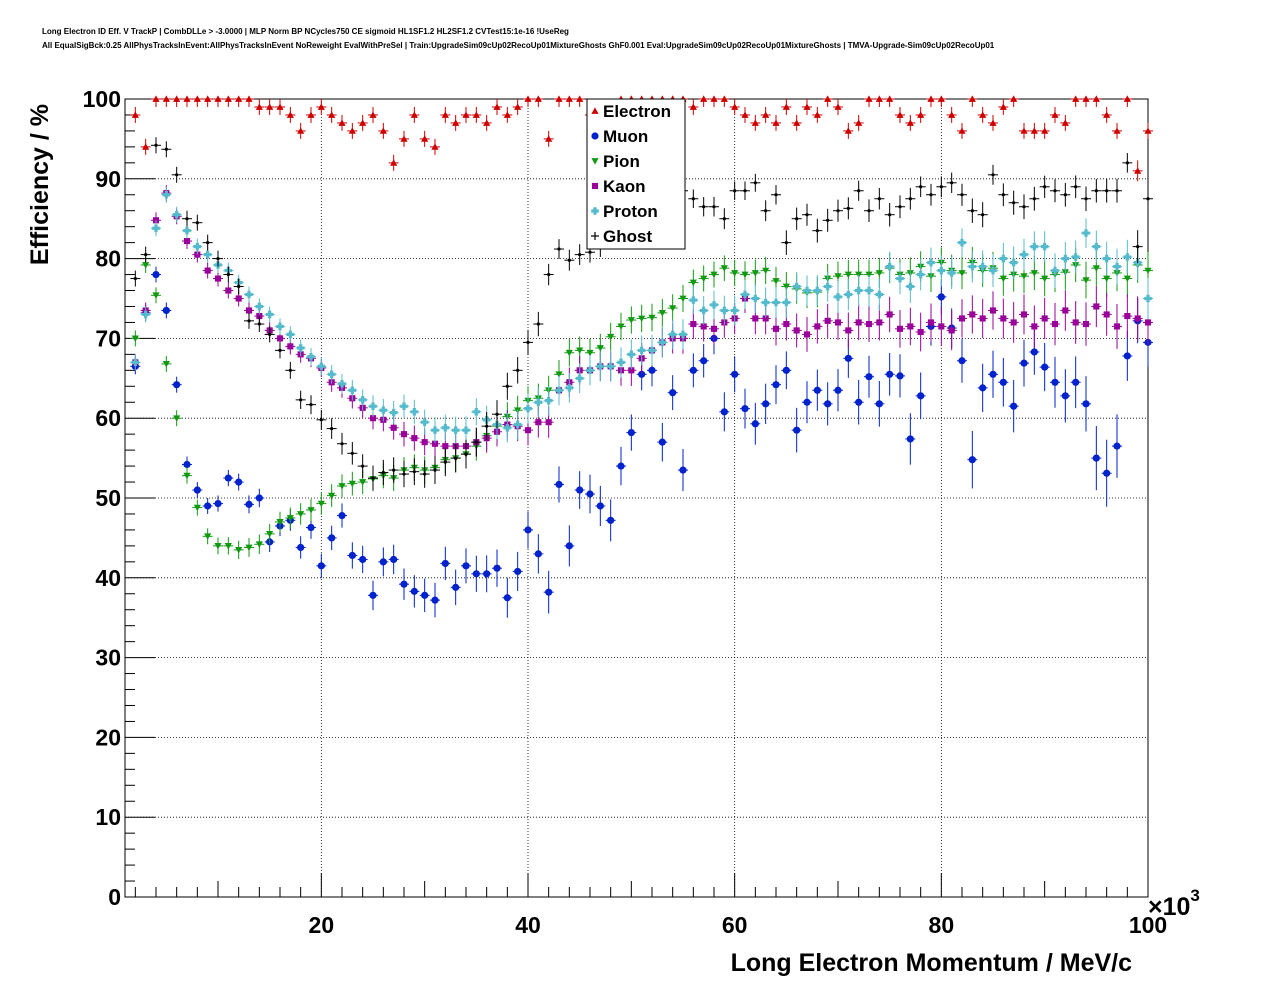 This screenshot has width=1276, height=996. Describe the element at coordinates (1169, 907) in the screenshot. I see `x-multiplier-text: ×10` at that location.